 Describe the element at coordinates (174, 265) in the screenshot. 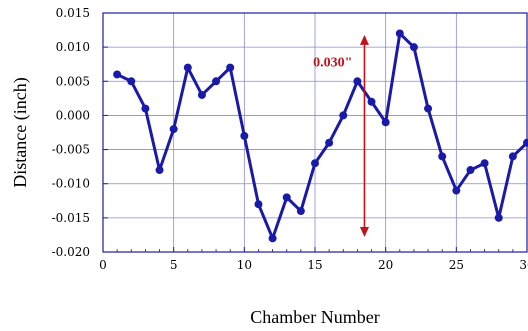

I see `x-tick-label: 5` at that location.